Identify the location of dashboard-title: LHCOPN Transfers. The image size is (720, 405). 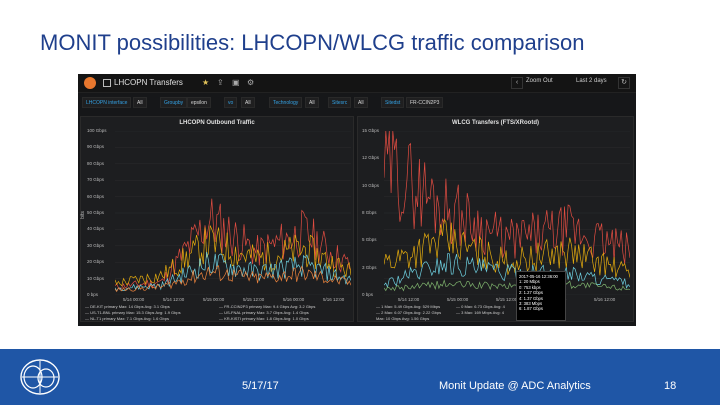
(148, 82).